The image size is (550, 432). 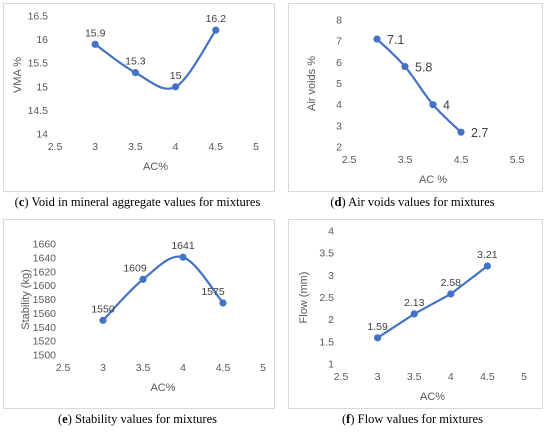 What do you see at coordinates (135, 62) in the screenshot?
I see `data-label: 15.3` at bounding box center [135, 62].